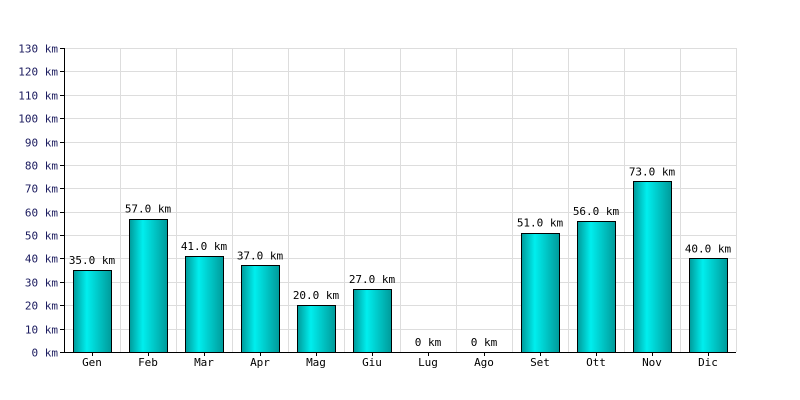  What do you see at coordinates (596, 211) in the screenshot?
I see `data-label-ott: 56.0 km` at bounding box center [596, 211].